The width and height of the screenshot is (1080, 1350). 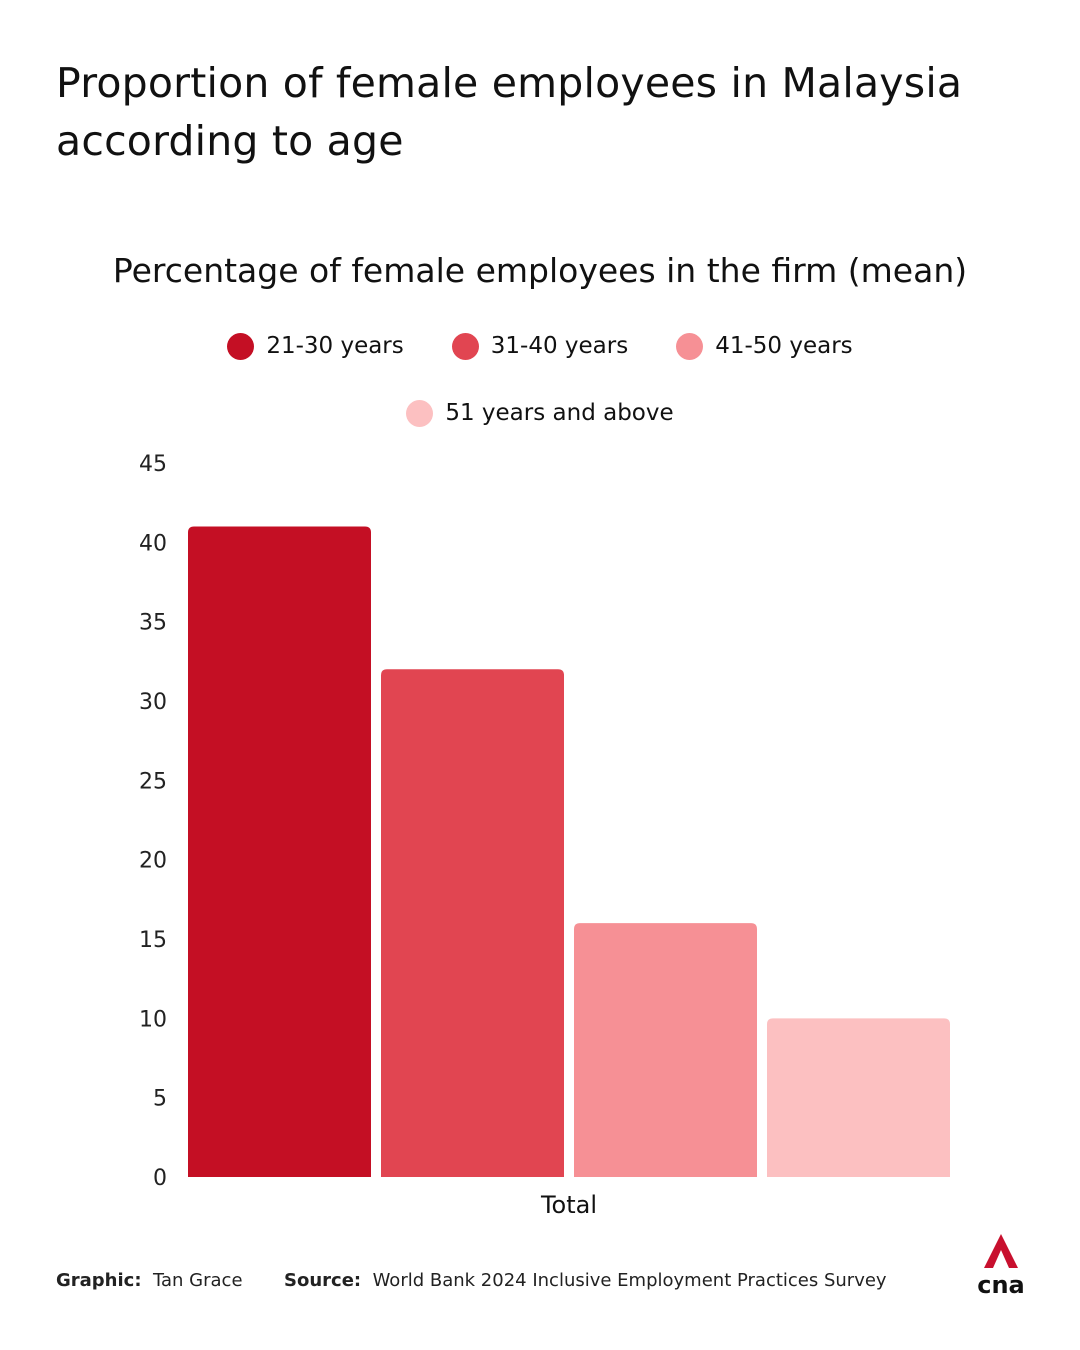 I want to click on bar-41-50-years, so click(x=665, y=1050).